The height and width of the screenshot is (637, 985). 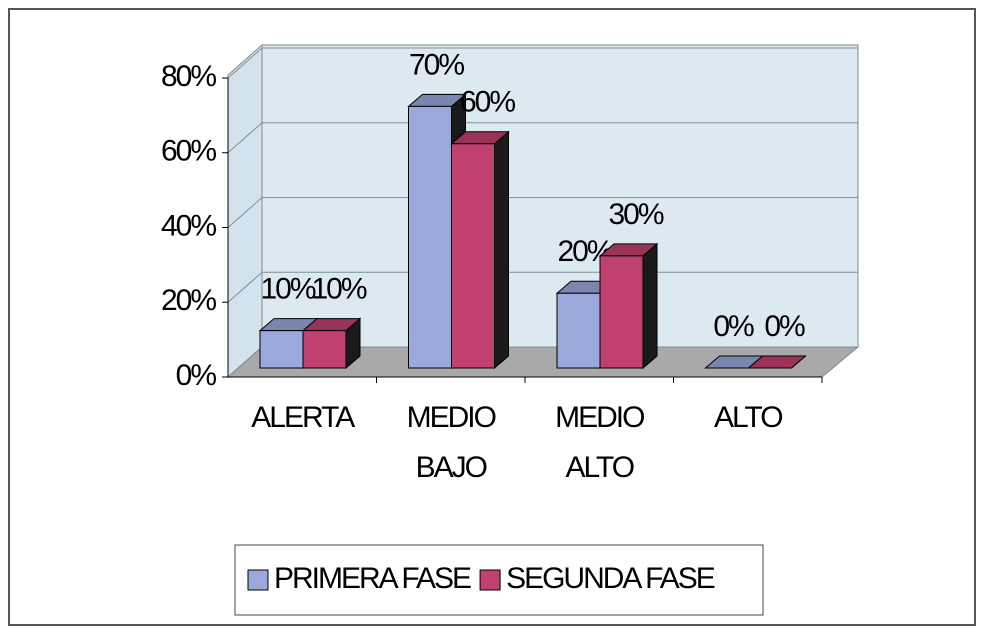 I want to click on value-label: 60%, so click(x=487, y=102).